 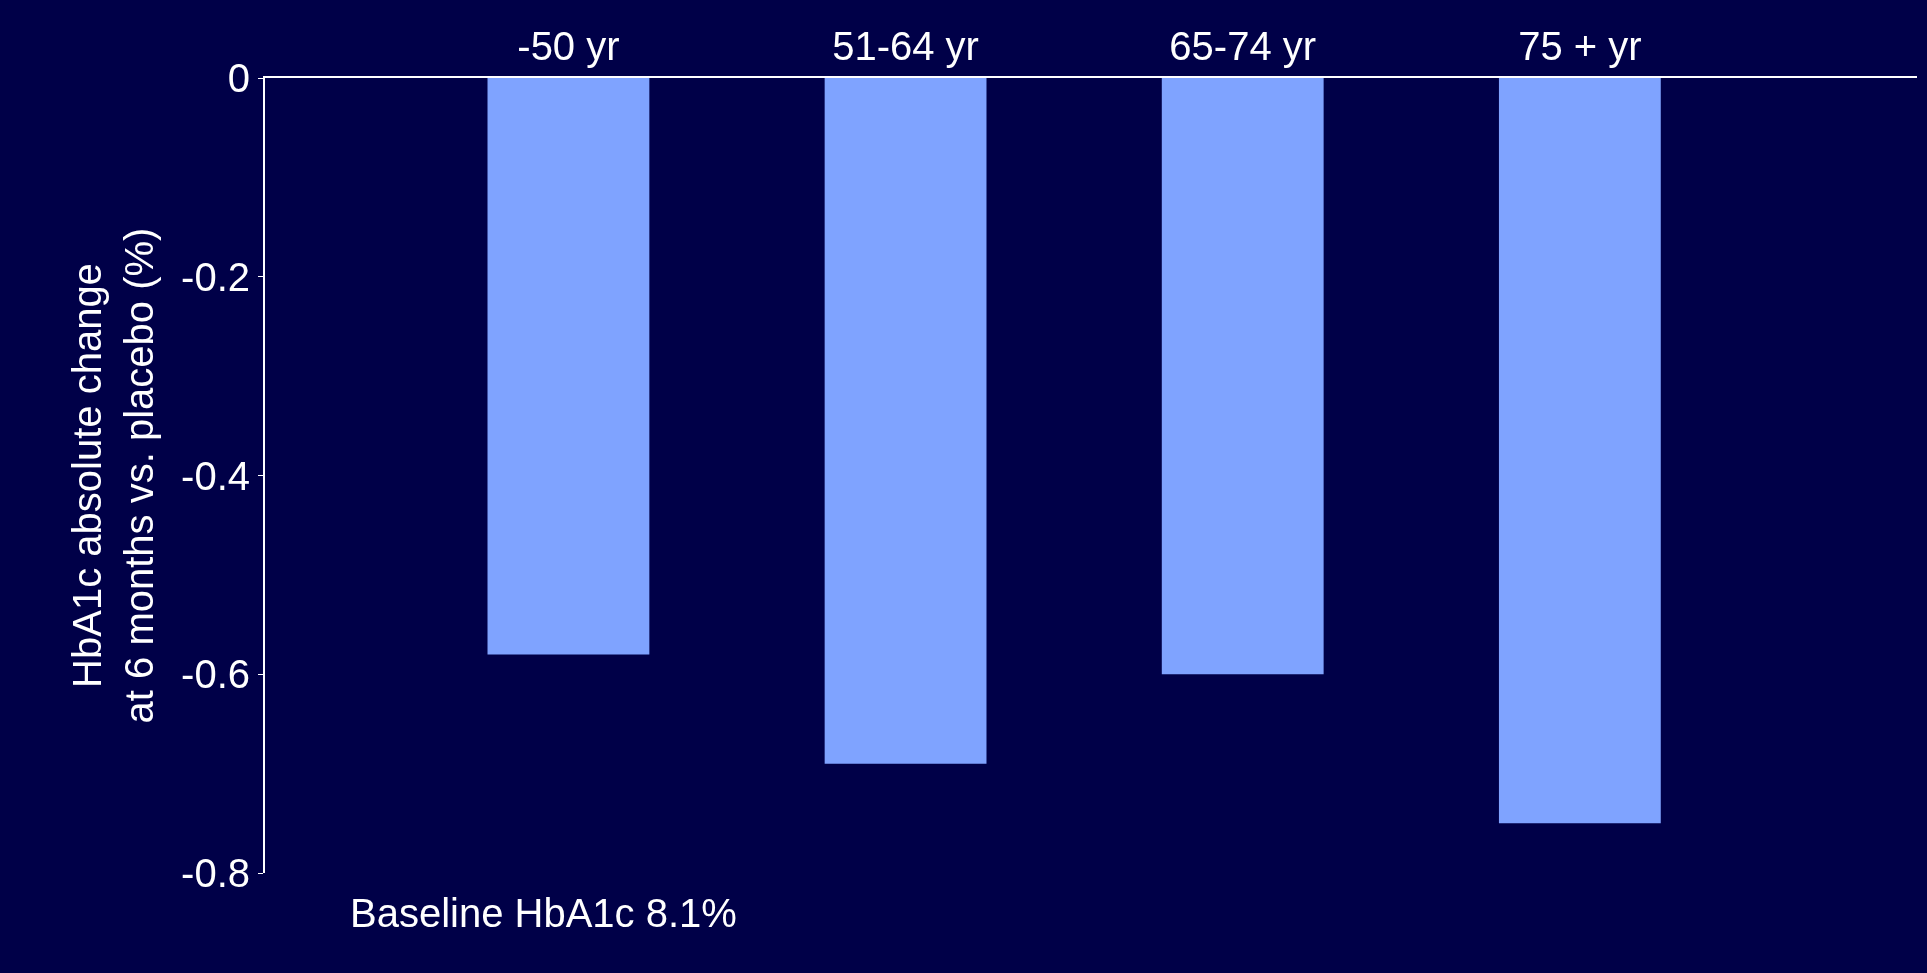 What do you see at coordinates (238, 78) in the screenshot?
I see `y-tick-label: 0` at bounding box center [238, 78].